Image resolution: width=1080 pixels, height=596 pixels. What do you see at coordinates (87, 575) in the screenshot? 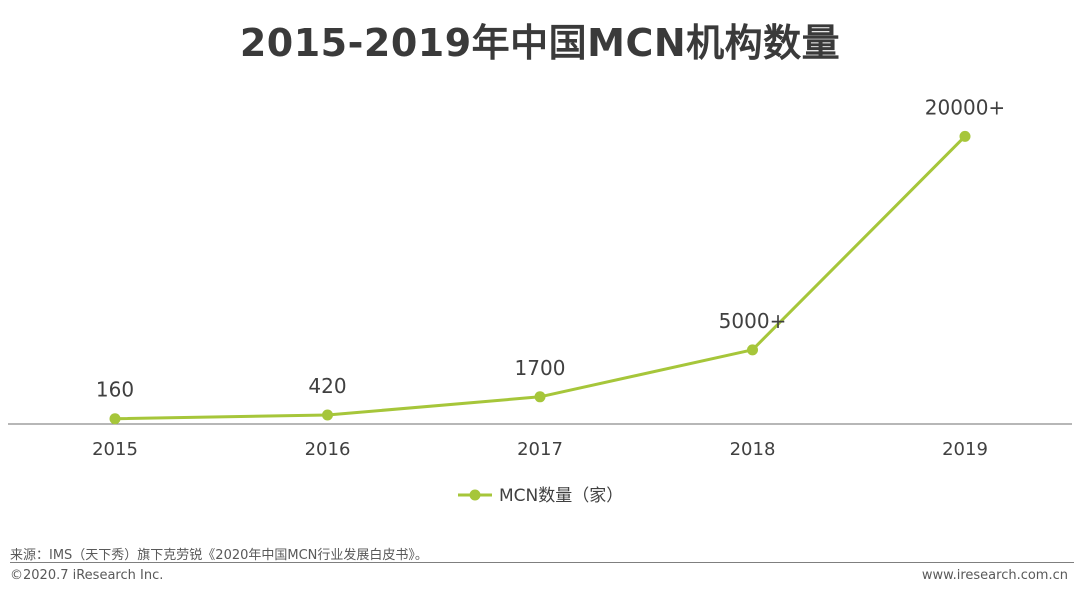
I see `copyright-text: ©2020.7 iResearch Inc.` at bounding box center [87, 575].